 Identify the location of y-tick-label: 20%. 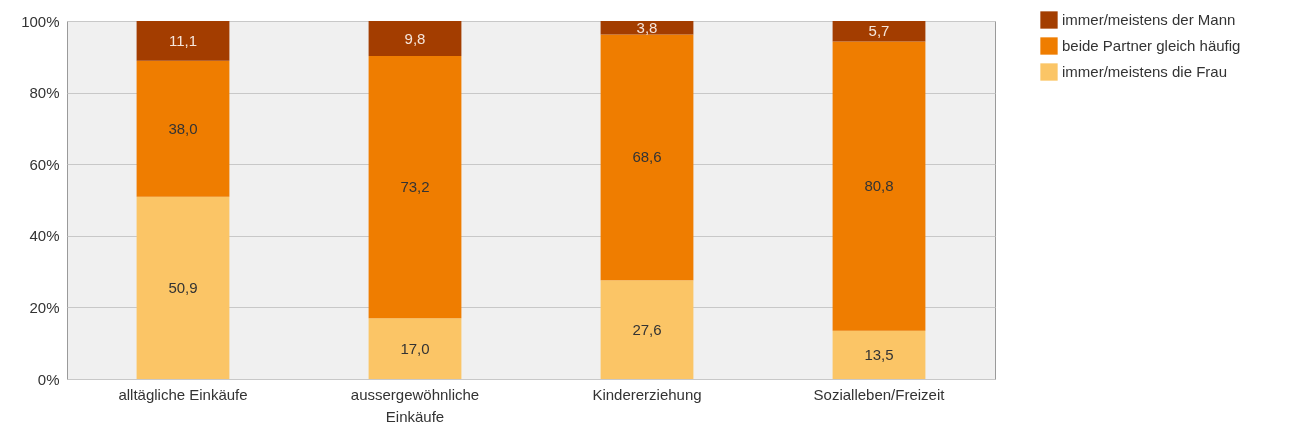
(44, 307).